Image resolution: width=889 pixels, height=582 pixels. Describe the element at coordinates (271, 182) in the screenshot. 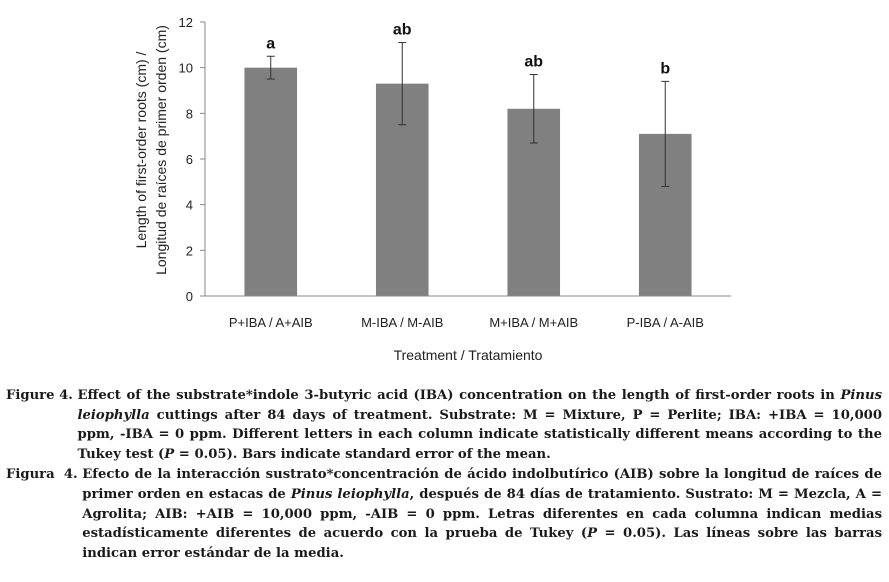

I see `bar` at that location.